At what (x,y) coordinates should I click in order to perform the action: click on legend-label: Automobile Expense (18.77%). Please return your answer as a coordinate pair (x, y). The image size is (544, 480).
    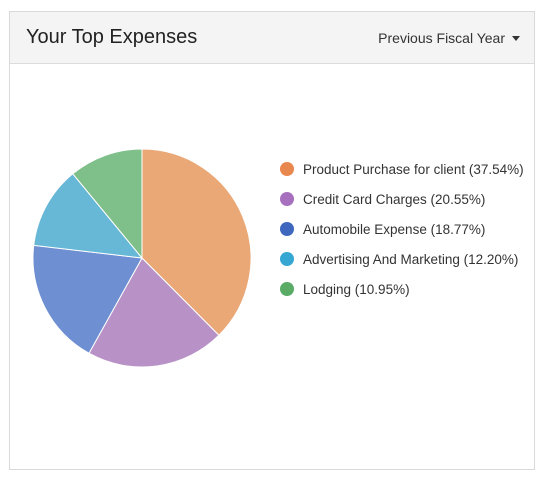
    Looking at the image, I should click on (394, 229).